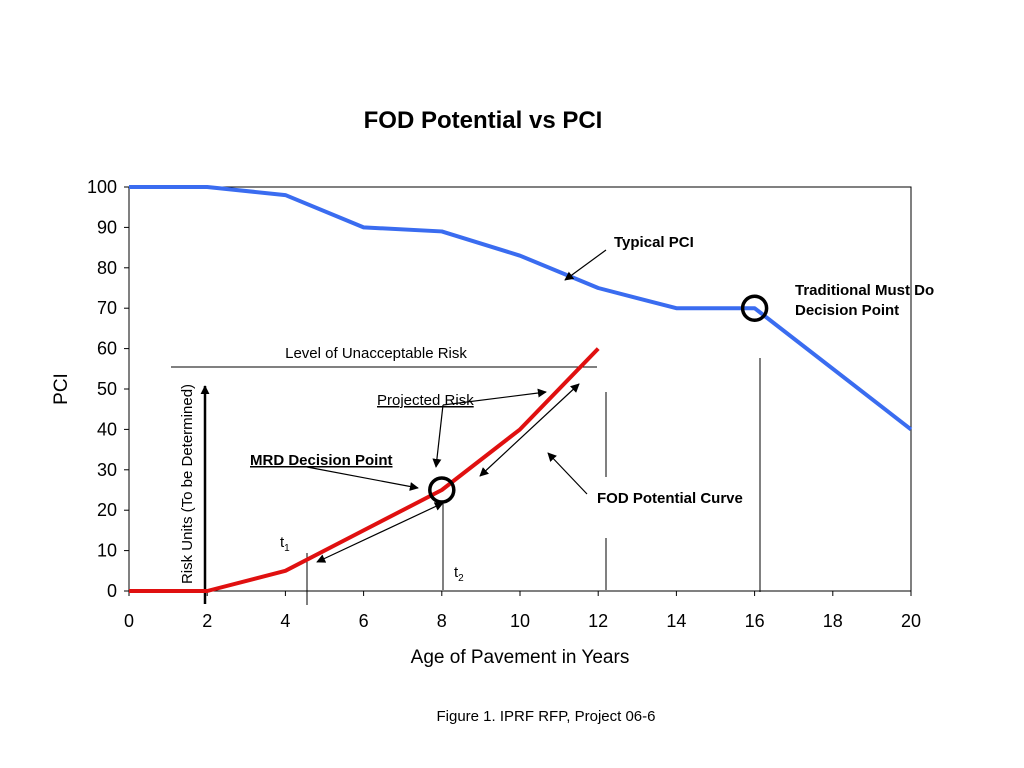 The width and height of the screenshot is (1024, 768). Describe the element at coordinates (107, 510) in the screenshot. I see `y-tick-label: 20` at that location.